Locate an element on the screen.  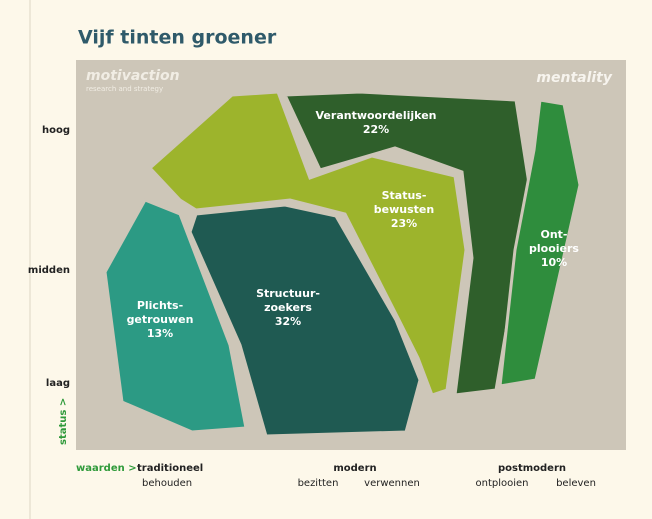
logo-left: motivaction is located at coordinates (133, 76).